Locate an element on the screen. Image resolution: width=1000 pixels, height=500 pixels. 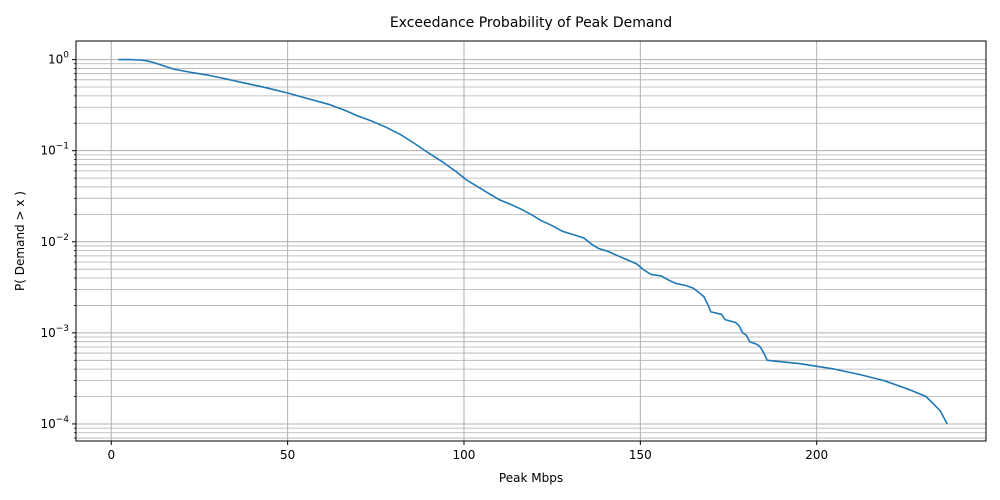
x-tick-label: 150 is located at coordinates (640, 455).